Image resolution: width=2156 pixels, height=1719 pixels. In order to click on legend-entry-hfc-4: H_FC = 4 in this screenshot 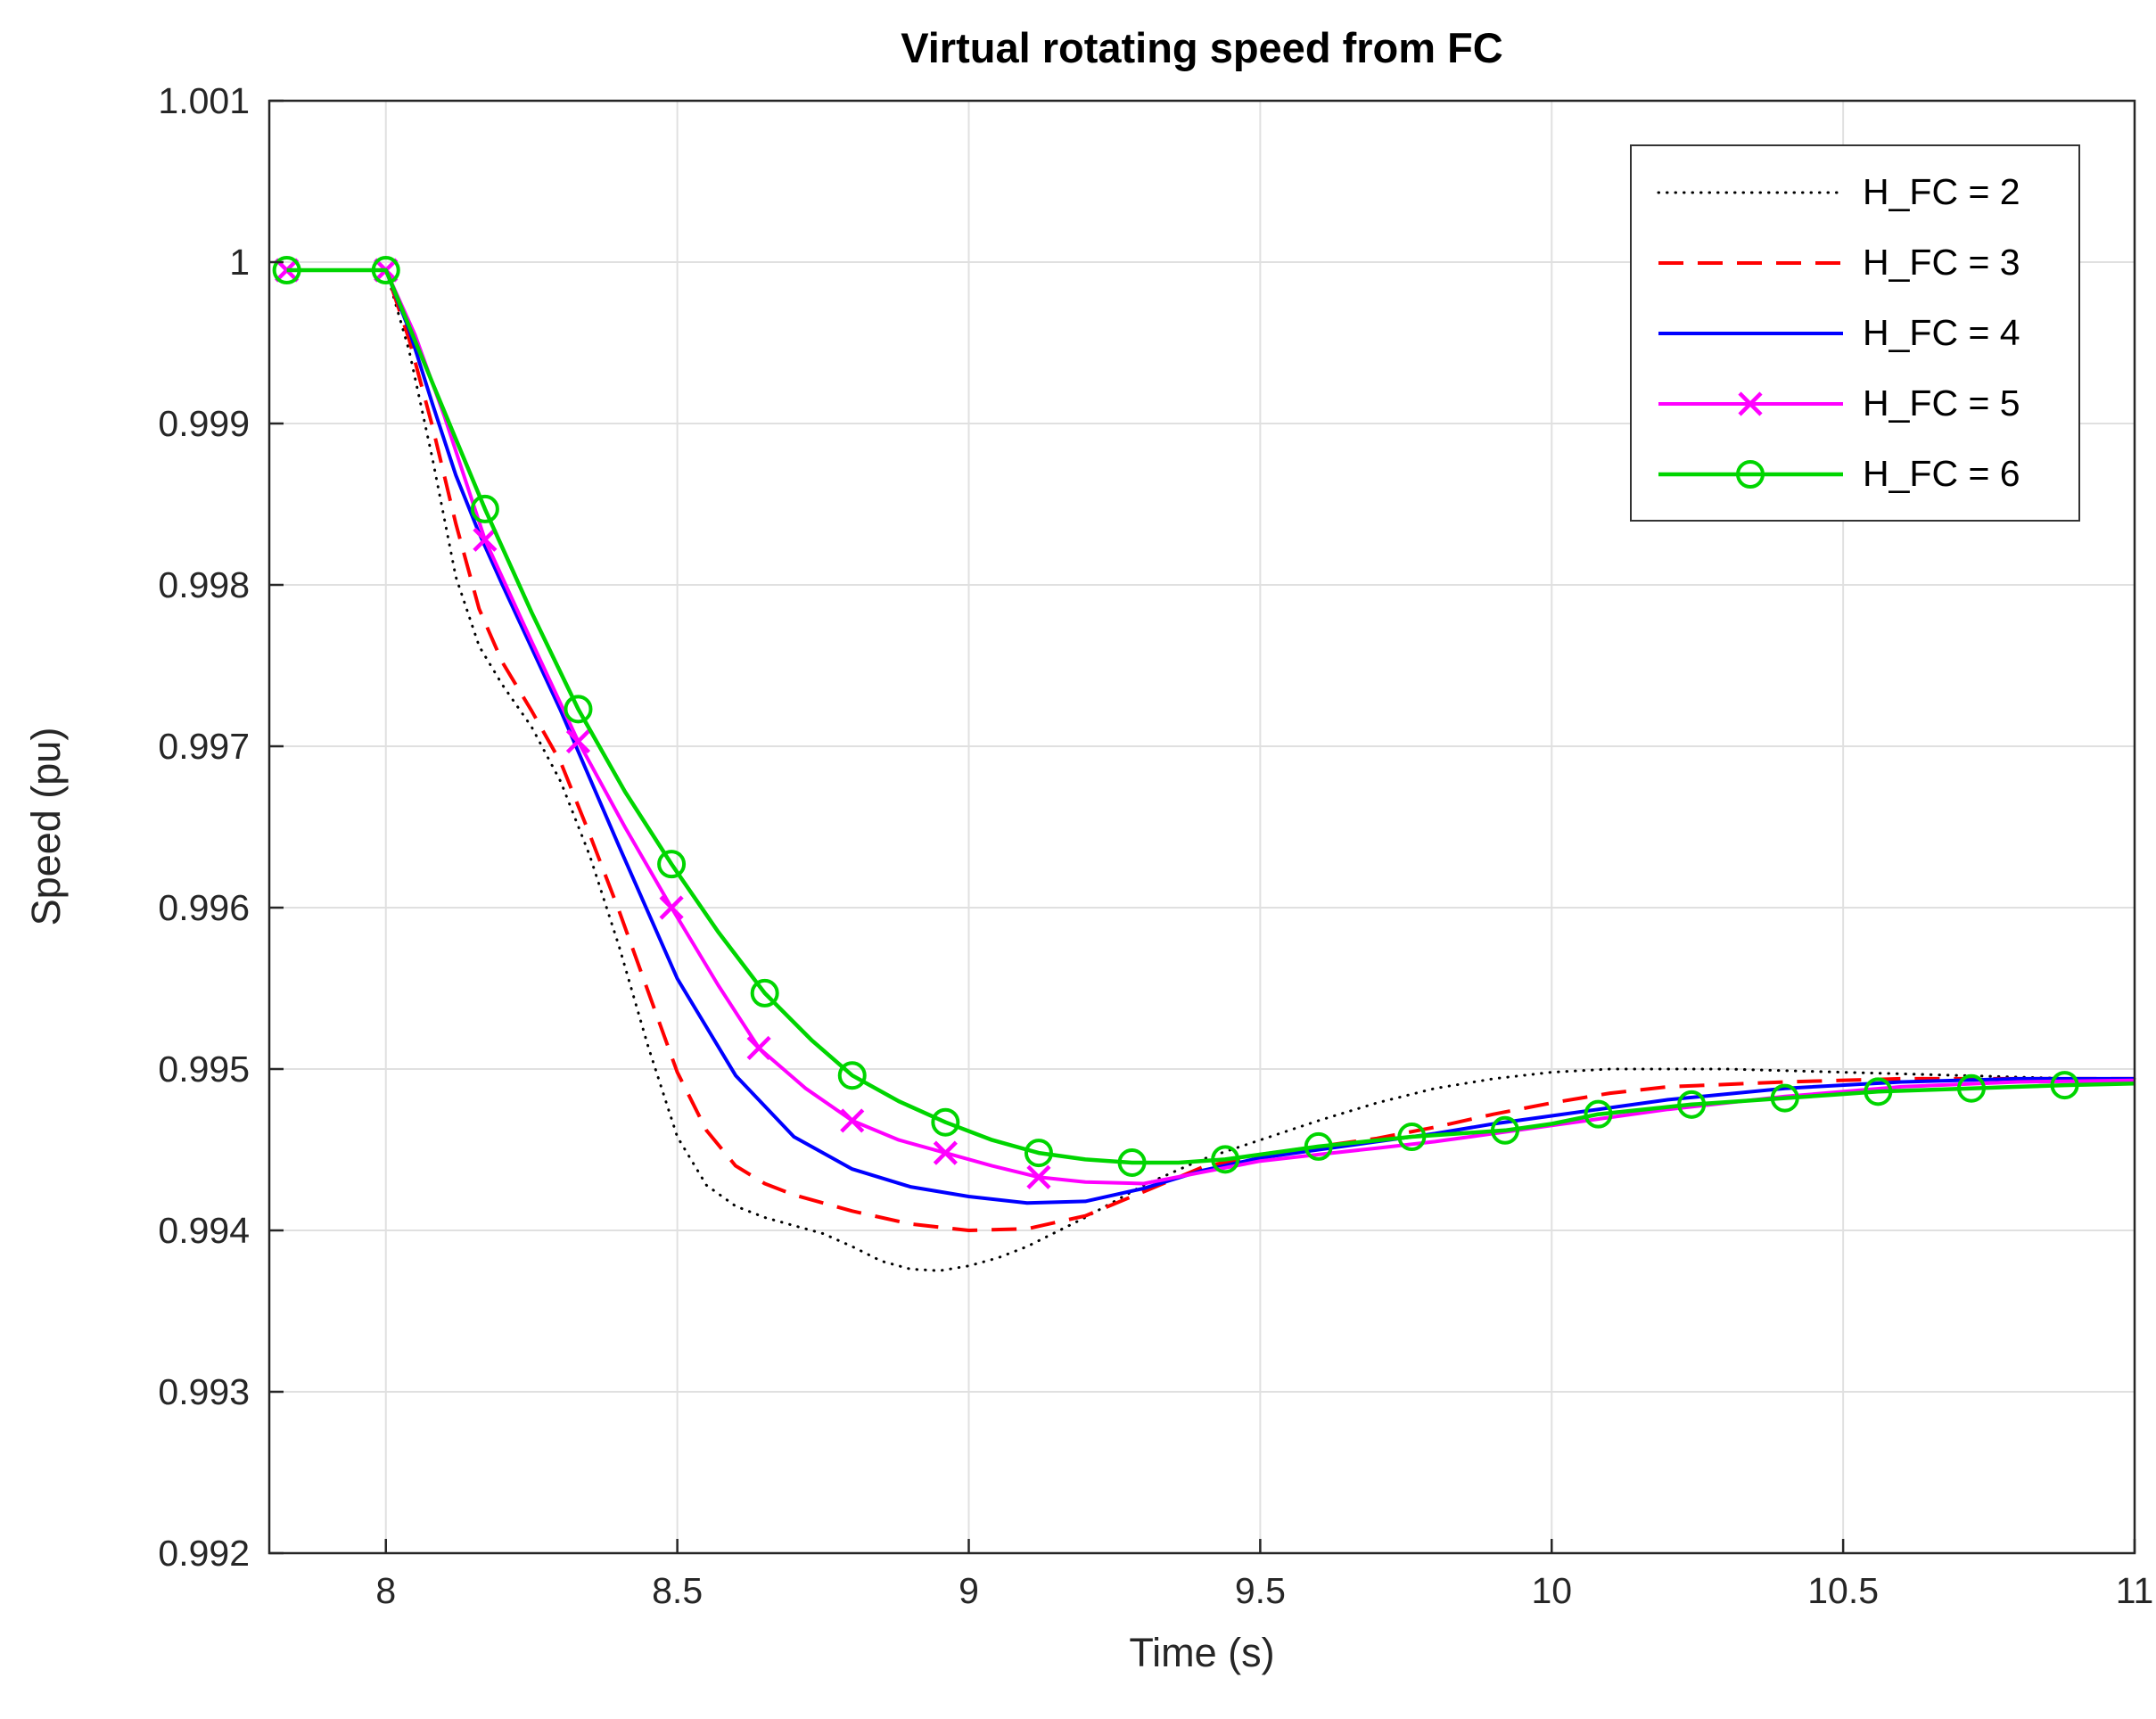, I will do `click(1866, 333)`.